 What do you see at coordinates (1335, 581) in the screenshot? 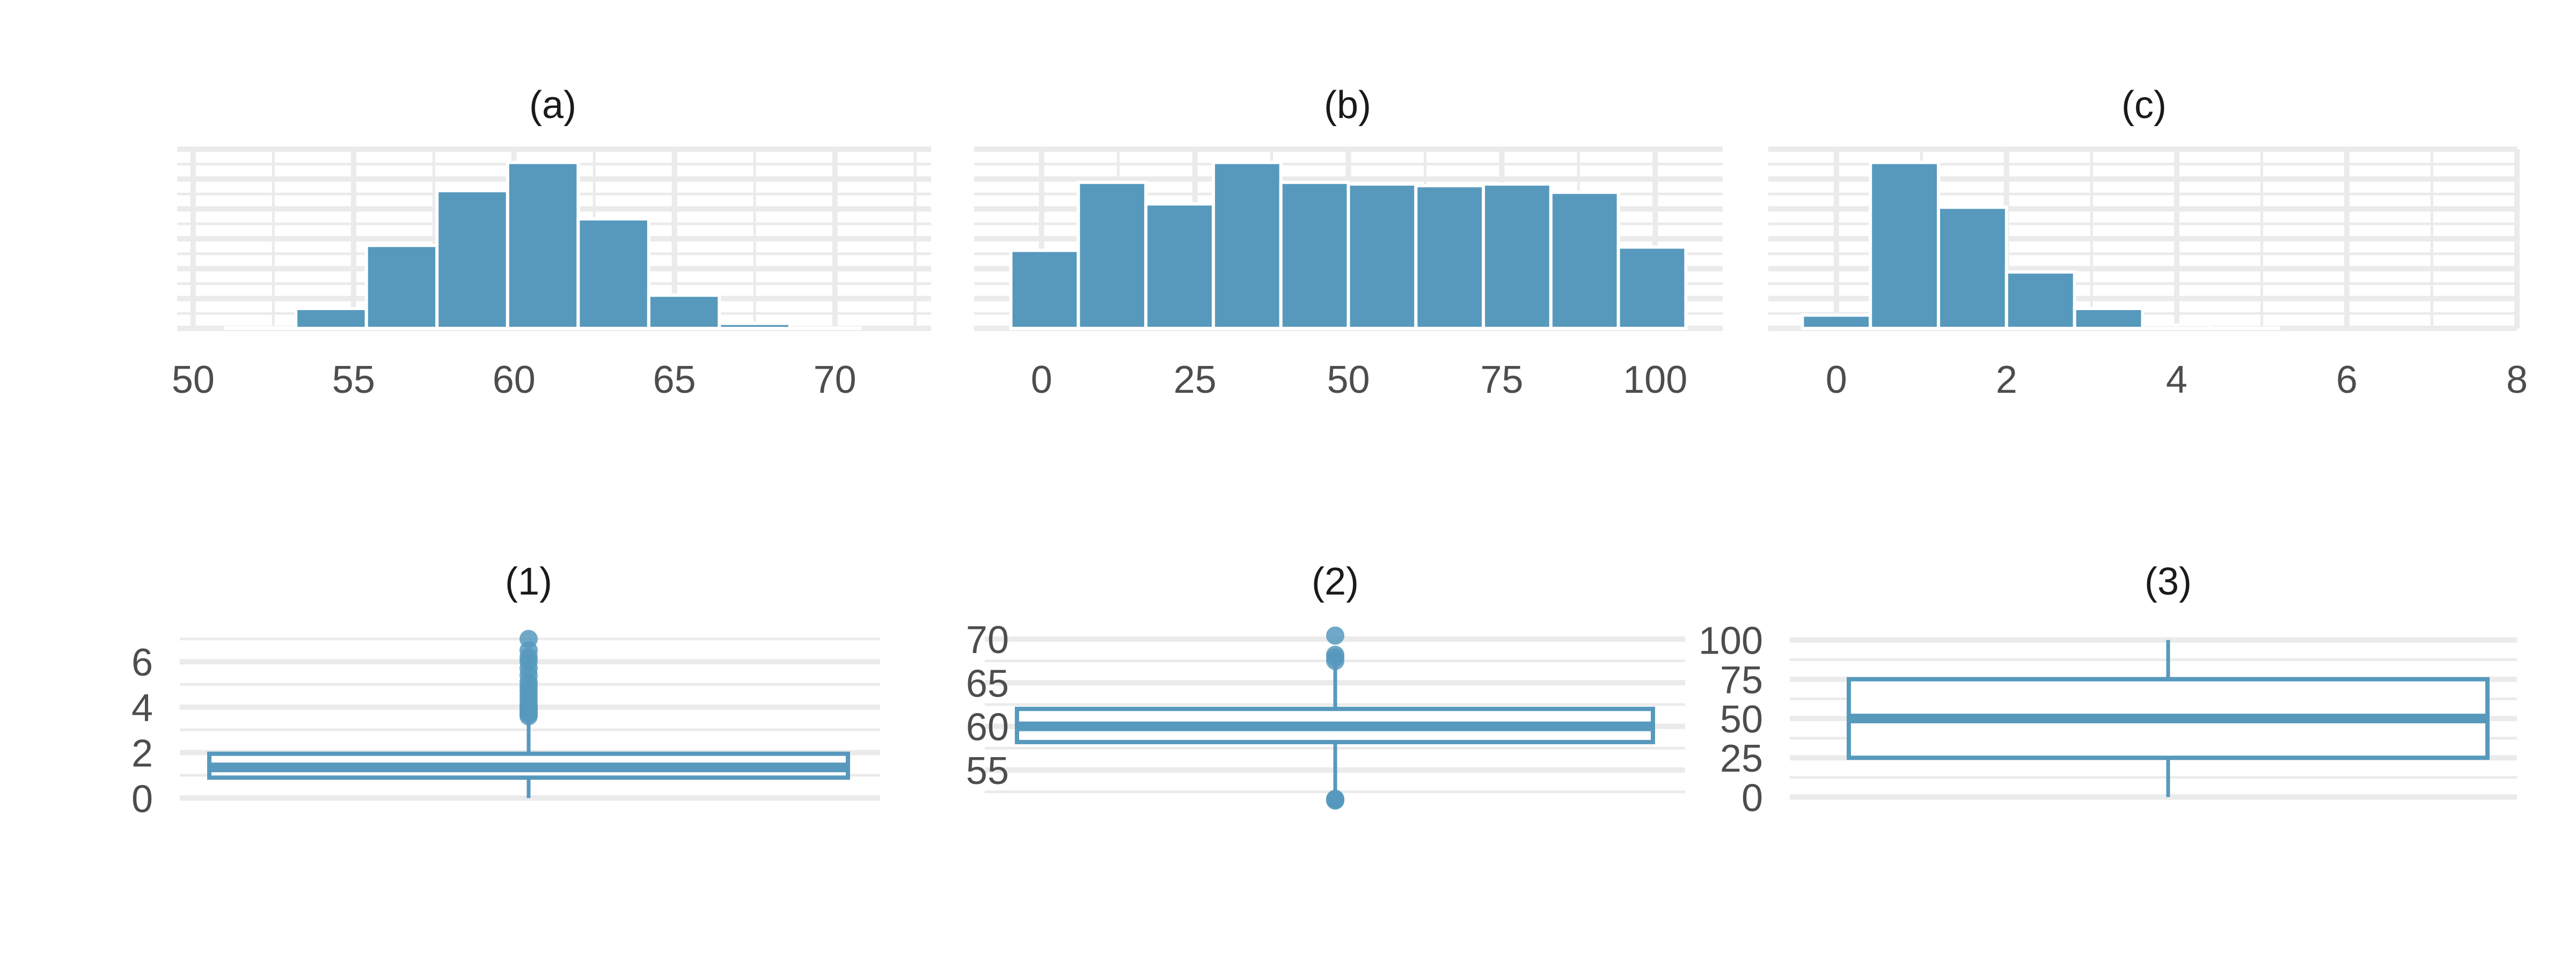
I see `panel-title-2: (2)` at bounding box center [1335, 581].